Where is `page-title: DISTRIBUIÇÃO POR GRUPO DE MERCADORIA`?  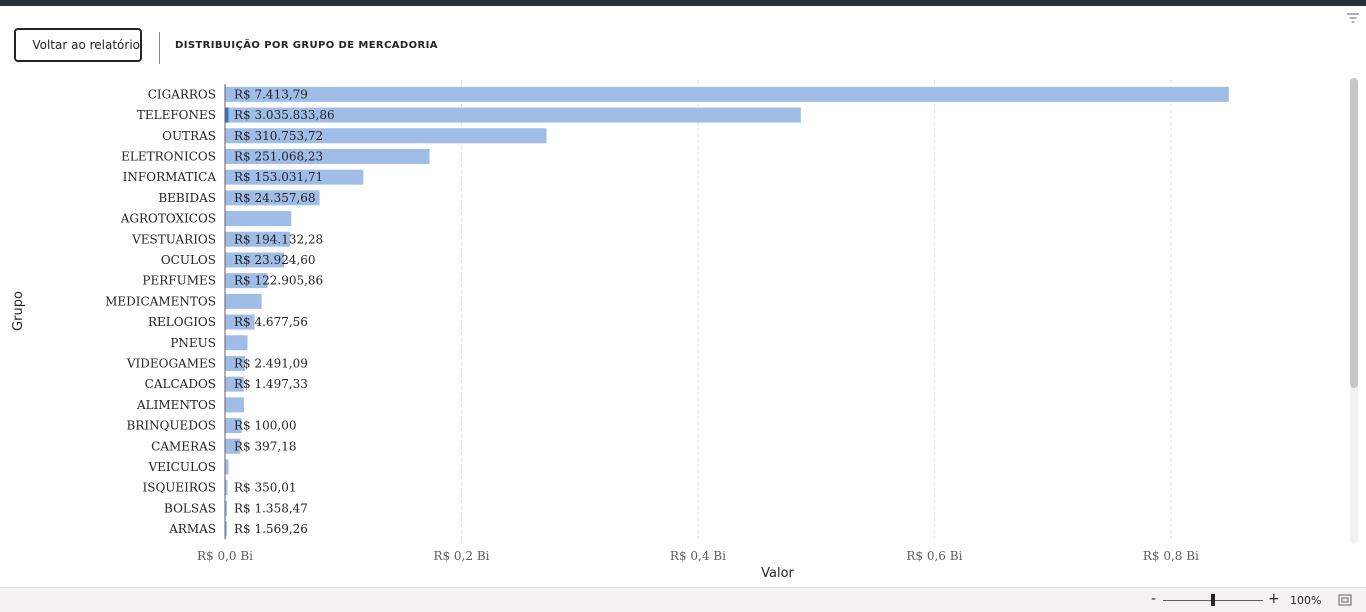
page-title: DISTRIBUIÇÃO POR GRUPO DE MERCADORIA is located at coordinates (306, 45).